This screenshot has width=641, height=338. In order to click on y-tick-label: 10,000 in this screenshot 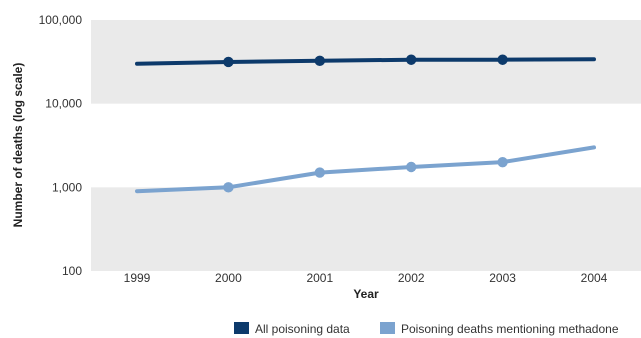, I will do `click(63, 104)`.